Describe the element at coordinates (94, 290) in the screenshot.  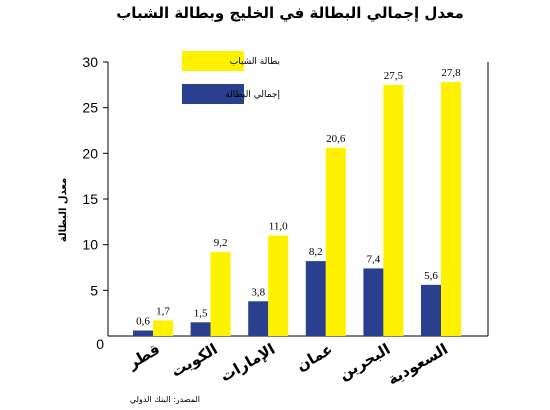
I see `y-tick-label: 5` at that location.